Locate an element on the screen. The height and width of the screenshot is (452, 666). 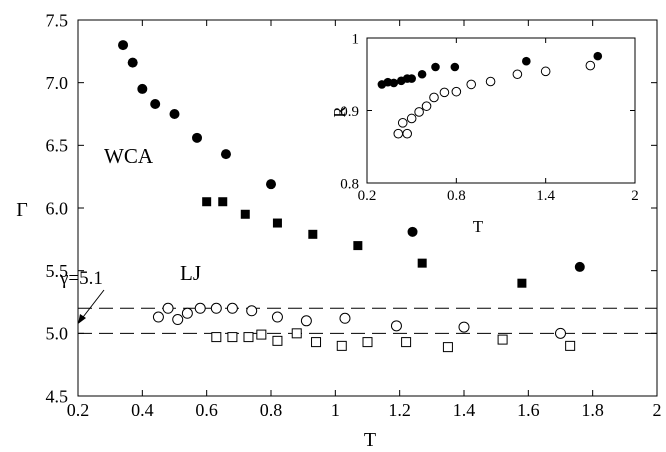
main-y-tick-label: 7.5 is located at coordinates (57, 20).